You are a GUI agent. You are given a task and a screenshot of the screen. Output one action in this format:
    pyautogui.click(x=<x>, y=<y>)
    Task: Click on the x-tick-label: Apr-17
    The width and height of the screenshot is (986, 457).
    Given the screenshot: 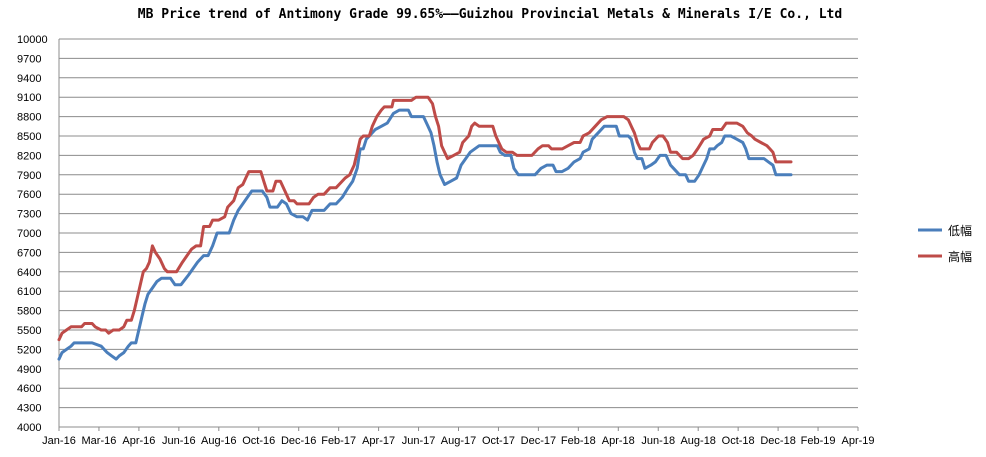 What is the action you would take?
    pyautogui.click(x=378, y=441)
    